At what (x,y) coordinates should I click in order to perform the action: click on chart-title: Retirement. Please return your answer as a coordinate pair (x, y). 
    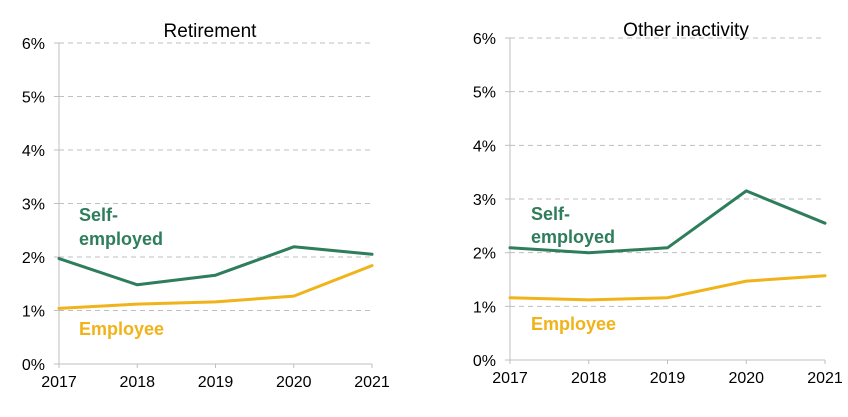
    Looking at the image, I should click on (211, 31).